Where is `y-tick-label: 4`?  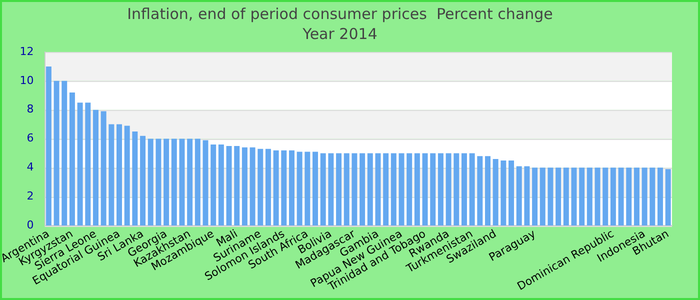 y-tick-label: 4 is located at coordinates (30, 167).